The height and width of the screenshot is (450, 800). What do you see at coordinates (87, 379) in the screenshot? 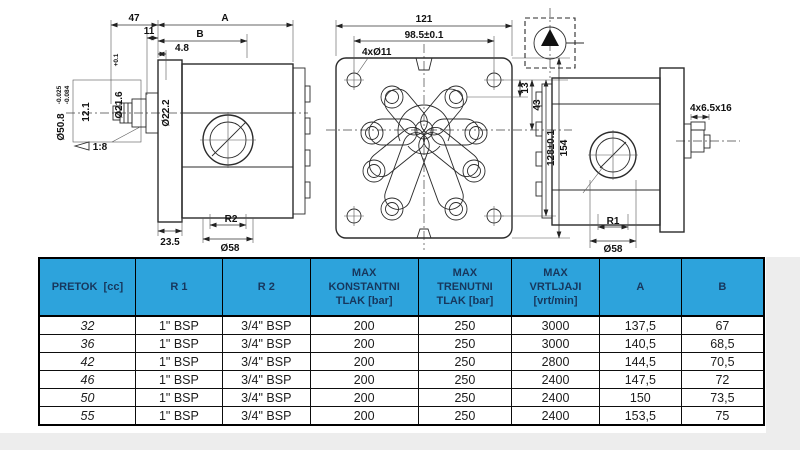
I see `table-cell: 46` at bounding box center [87, 379].